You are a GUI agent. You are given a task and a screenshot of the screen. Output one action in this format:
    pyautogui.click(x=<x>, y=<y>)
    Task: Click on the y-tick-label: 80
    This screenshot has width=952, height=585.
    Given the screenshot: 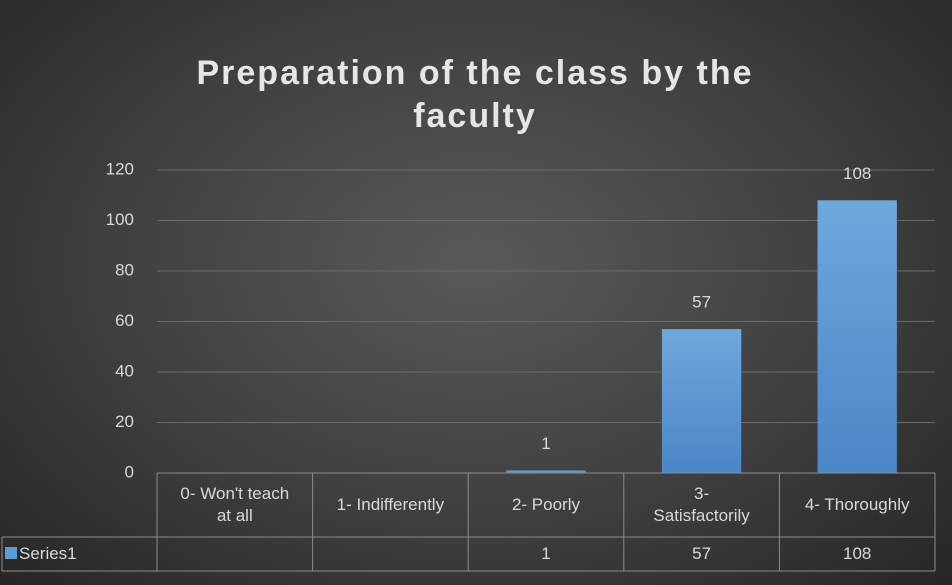 What is the action you would take?
    pyautogui.click(x=124, y=269)
    